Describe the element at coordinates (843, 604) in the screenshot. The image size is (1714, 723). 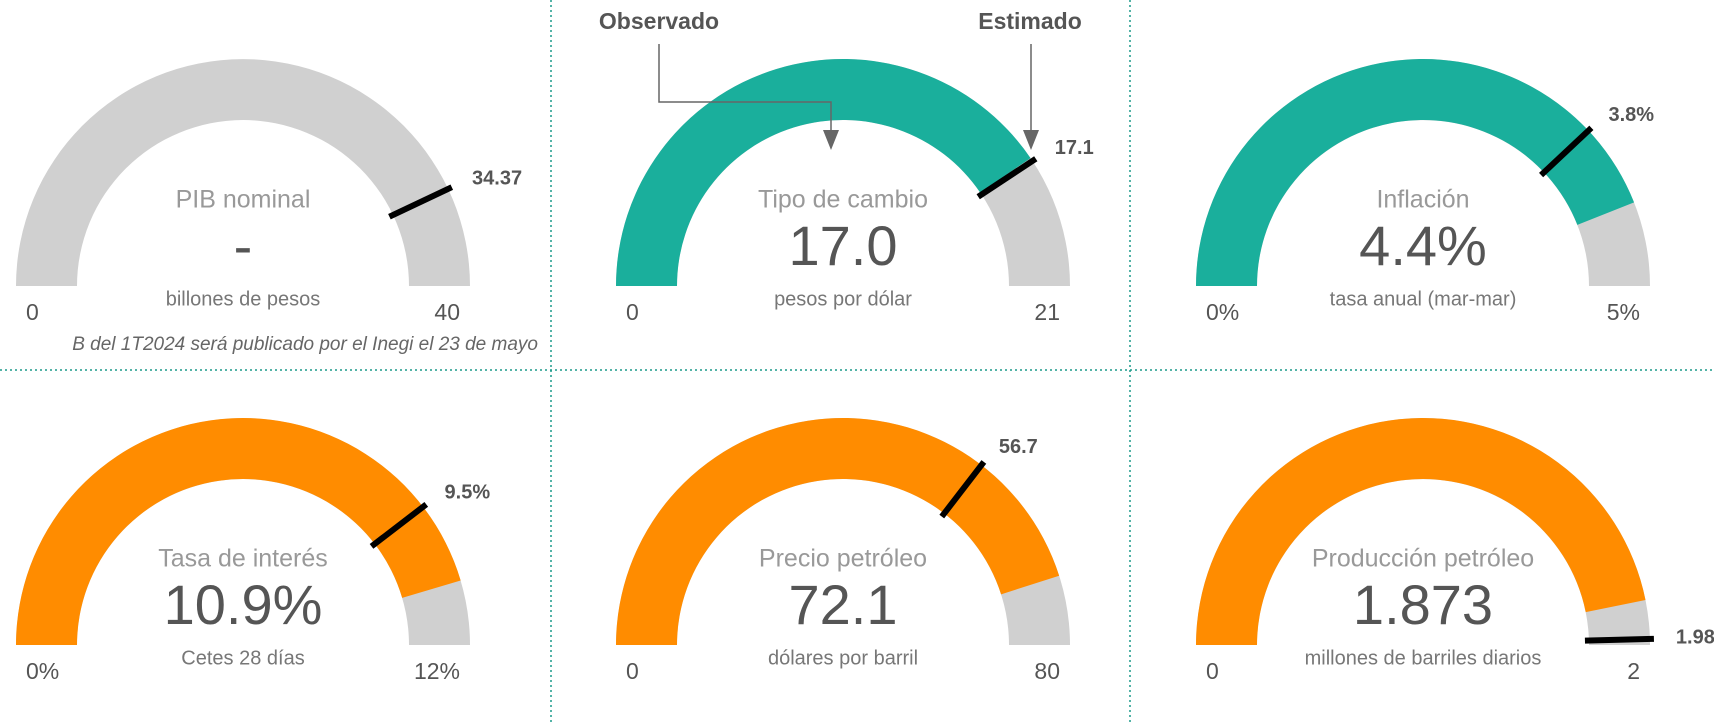
I see `gauge-value: 72.1` at that location.